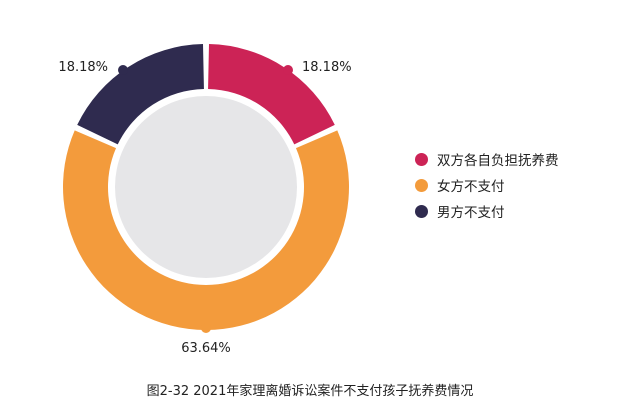  Describe the element at coordinates (421, 211) in the screenshot. I see `legend-swatch-male-not-pay` at that location.